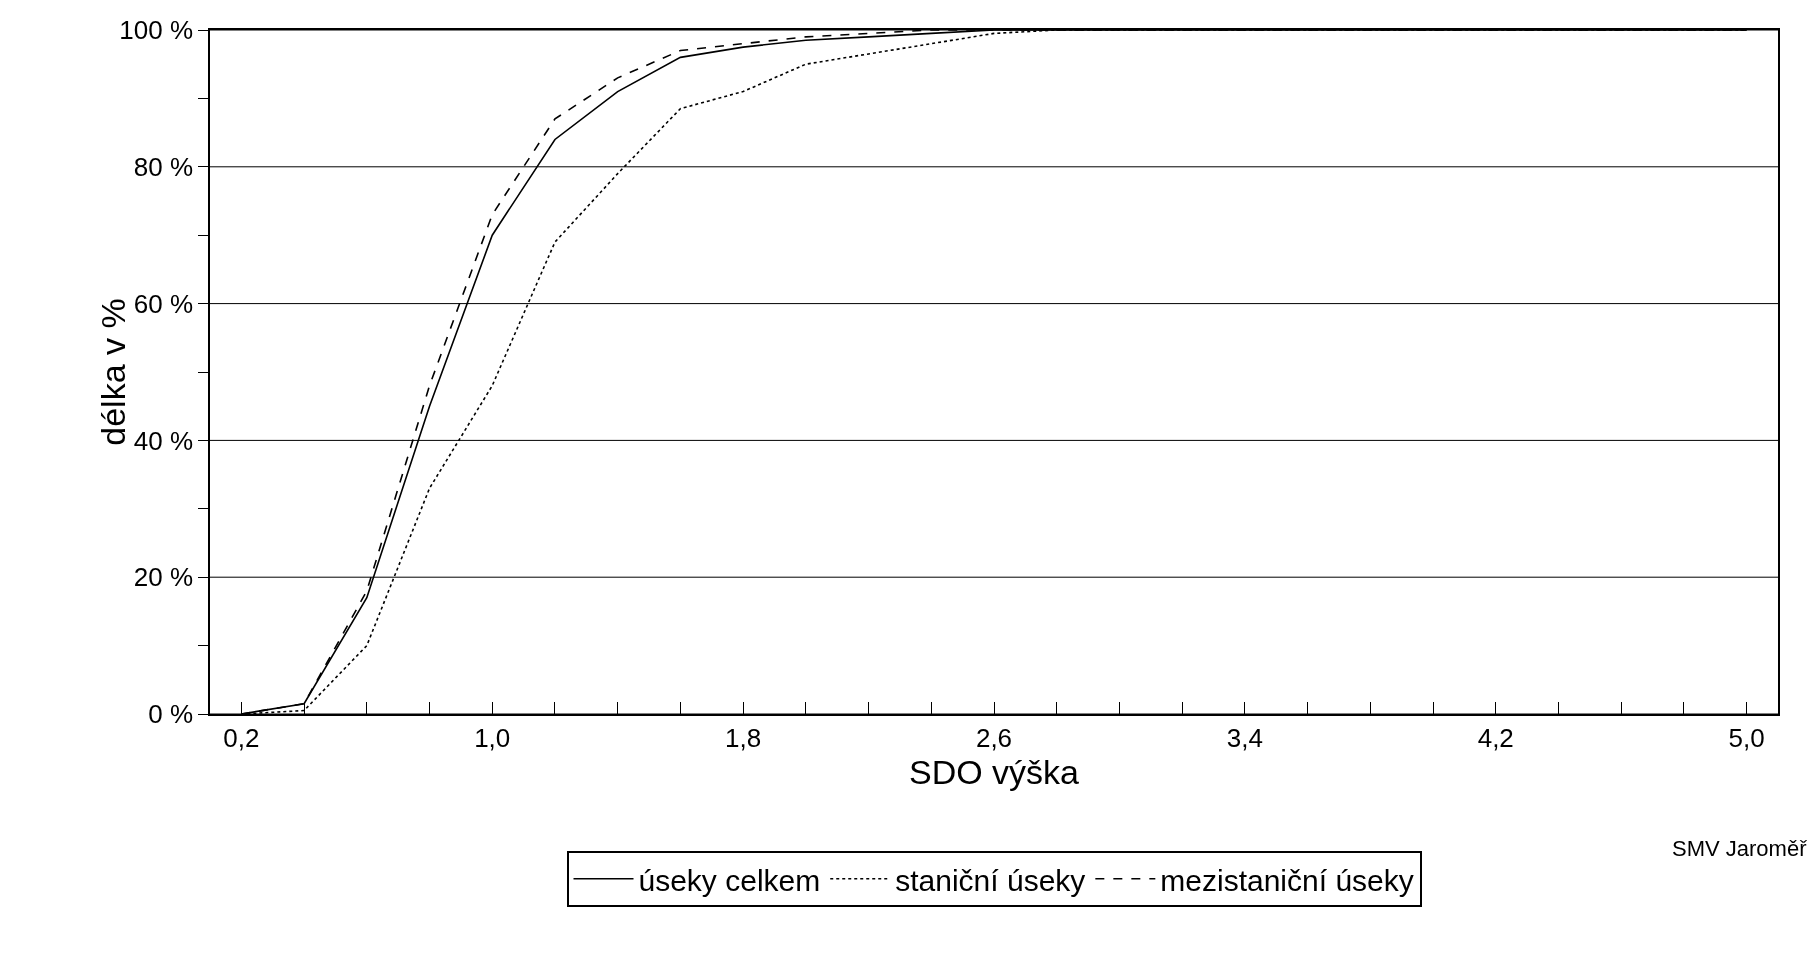  Describe the element at coordinates (241, 737) in the screenshot. I see `x-tick-label: 0,2` at that location.